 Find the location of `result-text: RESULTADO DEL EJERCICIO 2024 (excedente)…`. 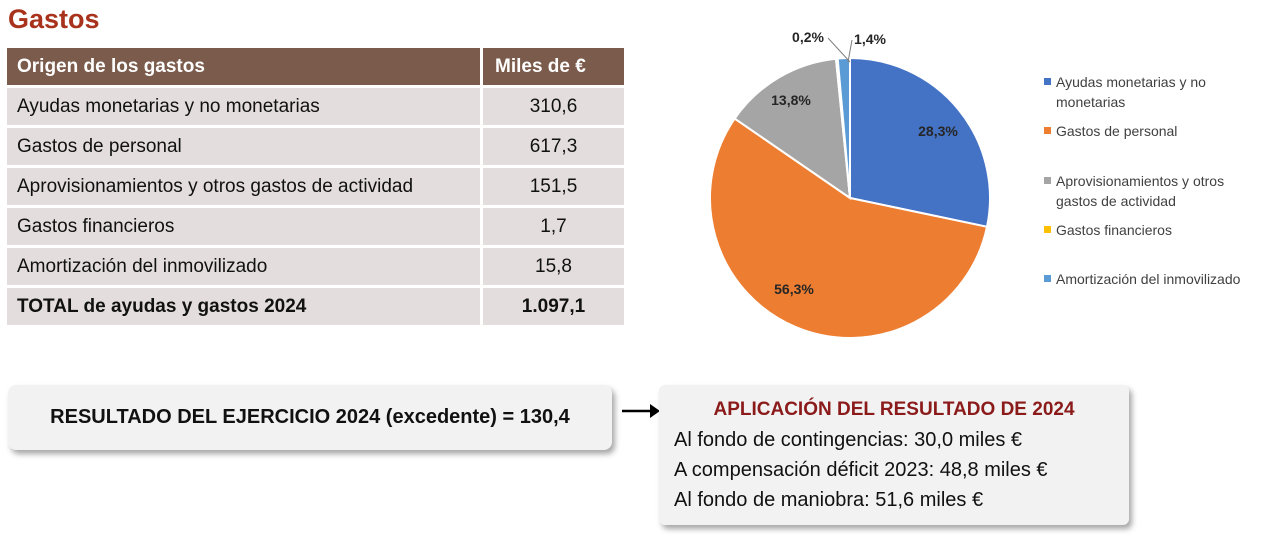

result-text: RESULTADO DEL EJERCICIO 2024 (excedente)… is located at coordinates (310, 417).